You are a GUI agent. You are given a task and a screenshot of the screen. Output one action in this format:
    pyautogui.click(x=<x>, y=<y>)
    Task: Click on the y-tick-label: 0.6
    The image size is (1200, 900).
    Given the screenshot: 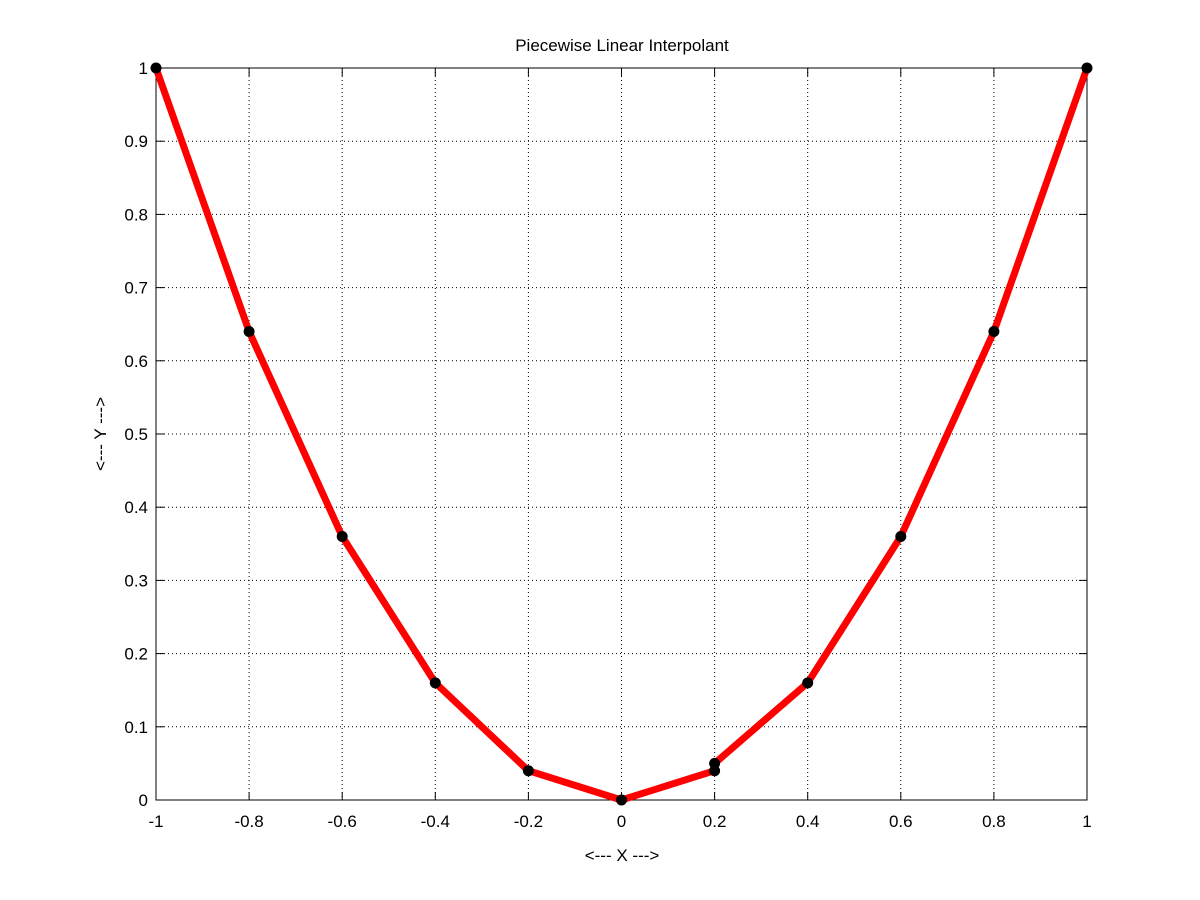 What is the action you would take?
    pyautogui.click(x=136, y=361)
    